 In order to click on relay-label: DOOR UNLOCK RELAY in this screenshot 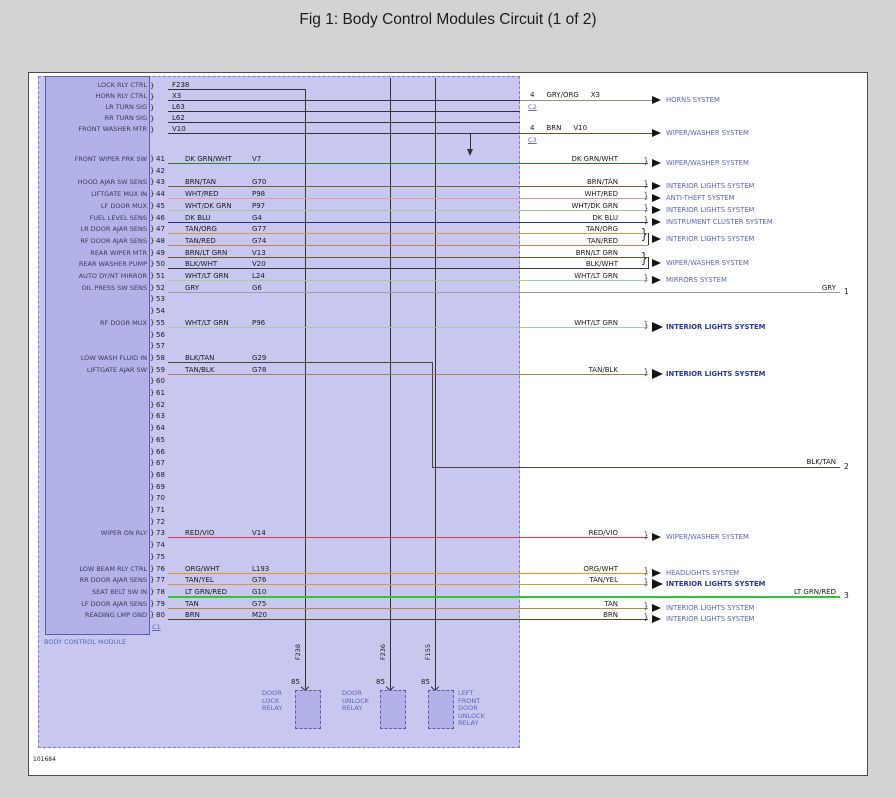, I will do `click(355, 701)`.